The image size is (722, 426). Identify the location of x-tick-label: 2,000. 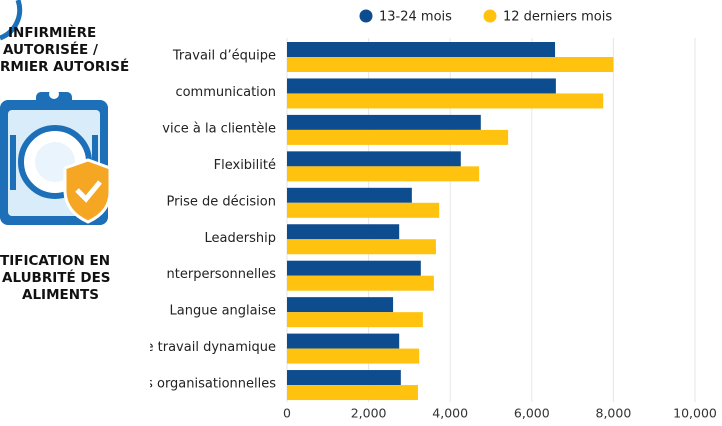
(369, 413).